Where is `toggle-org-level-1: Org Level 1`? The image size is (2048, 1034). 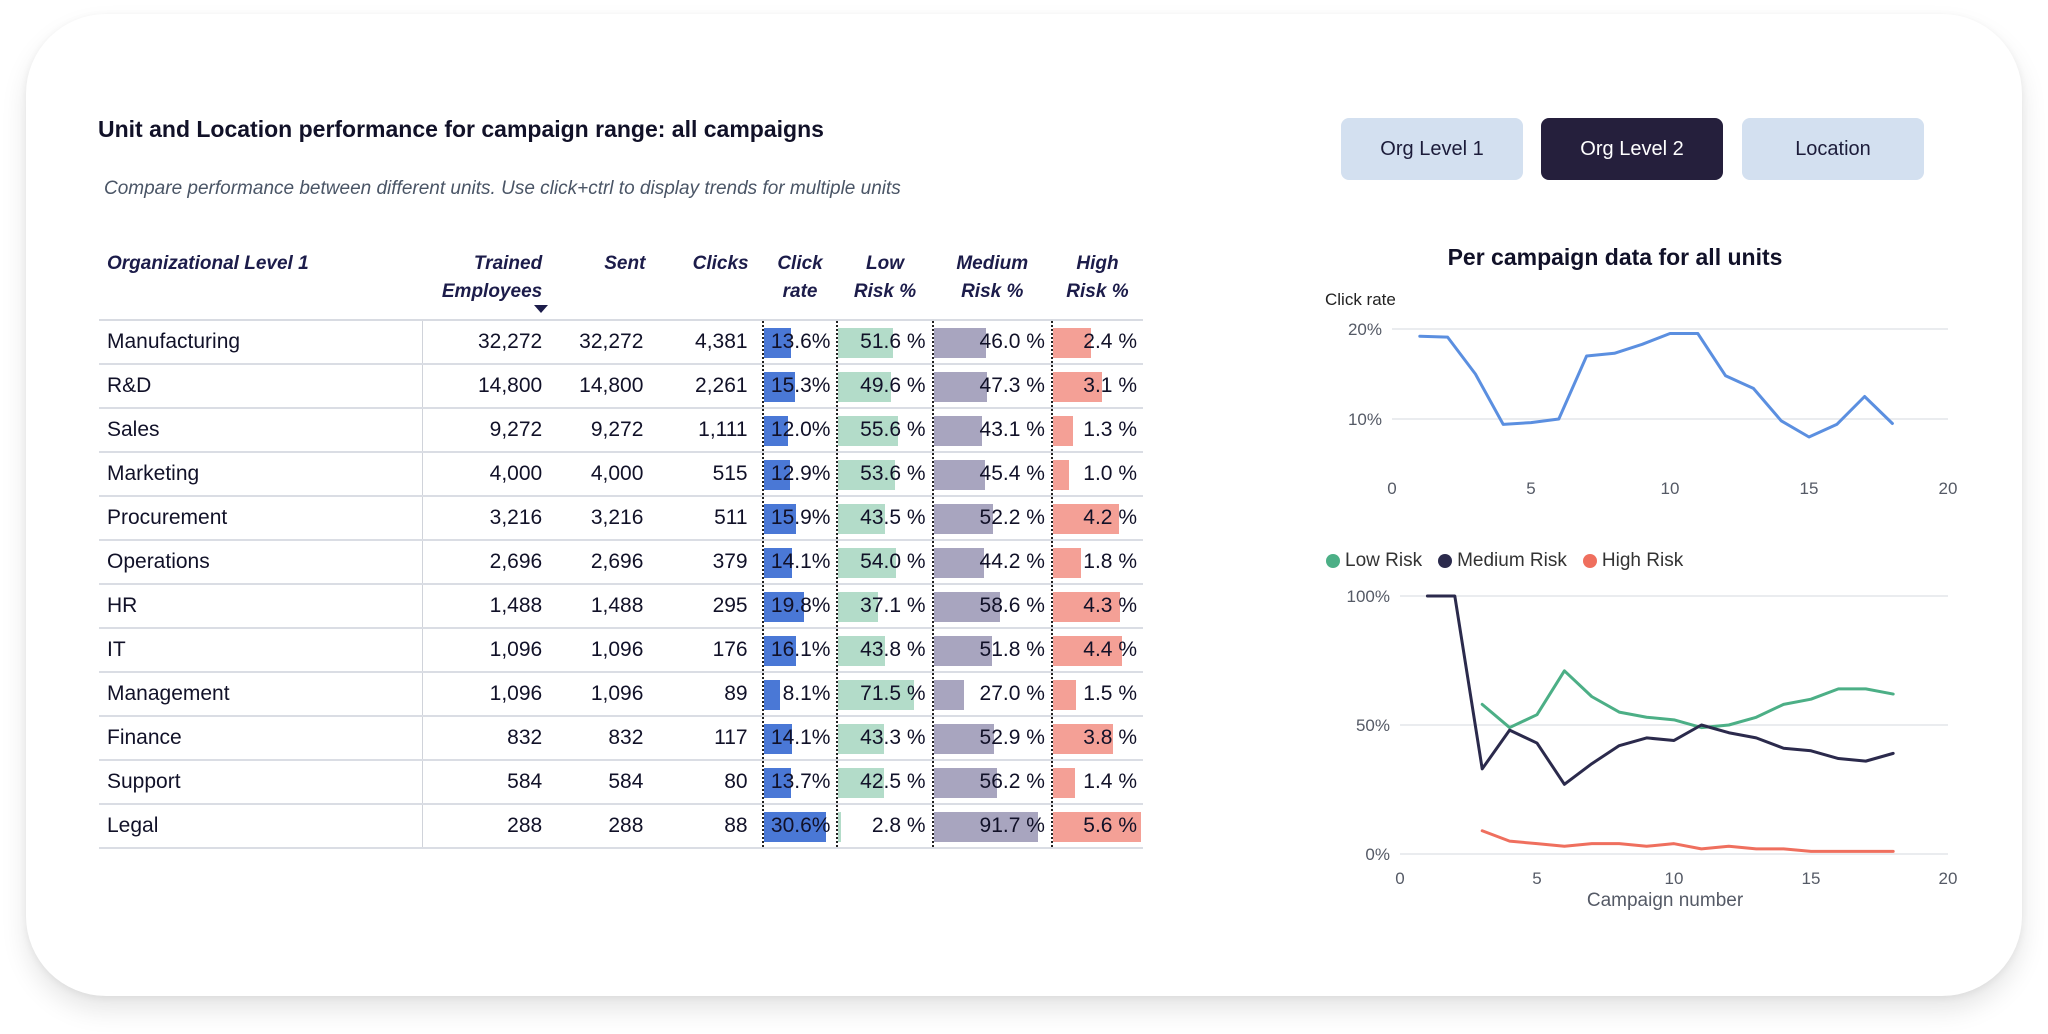
toggle-org-level-1: Org Level 1 is located at coordinates (1432, 149).